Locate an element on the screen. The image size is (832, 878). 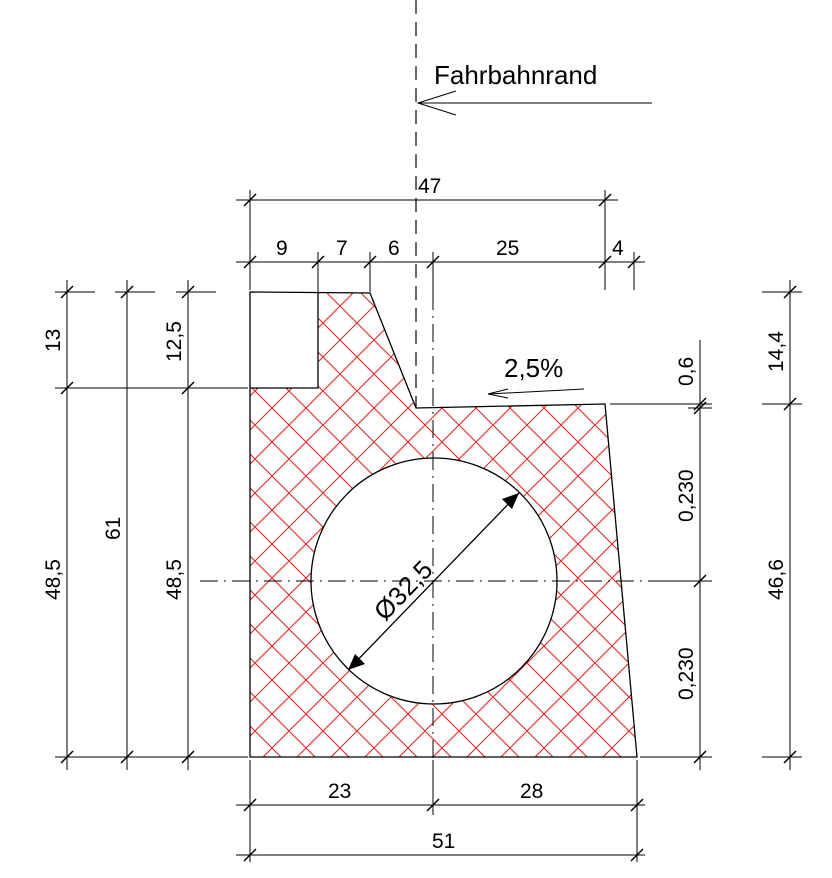
dim-0-6-label: 0,6 is located at coordinates (686, 371).